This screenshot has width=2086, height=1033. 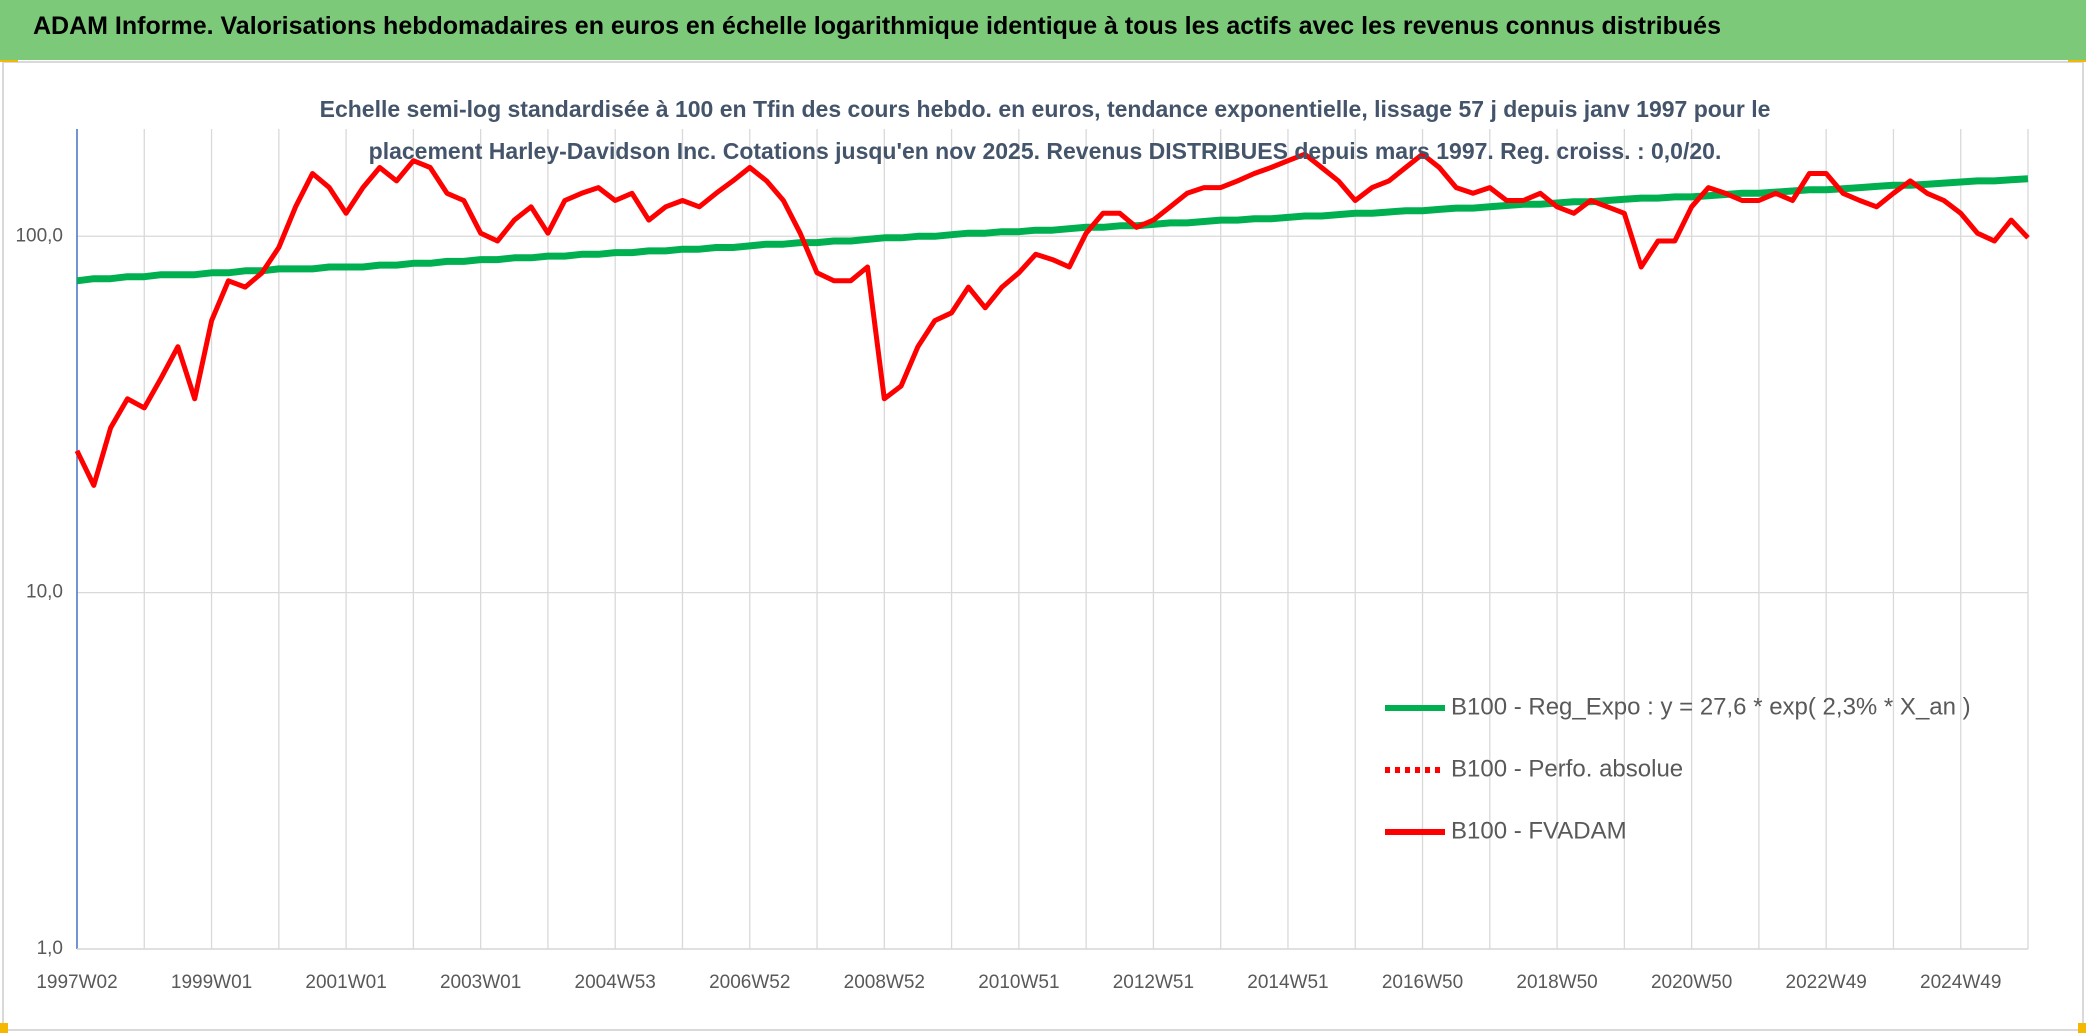 I want to click on x-tick-label: 2001W01, so click(x=345, y=982).